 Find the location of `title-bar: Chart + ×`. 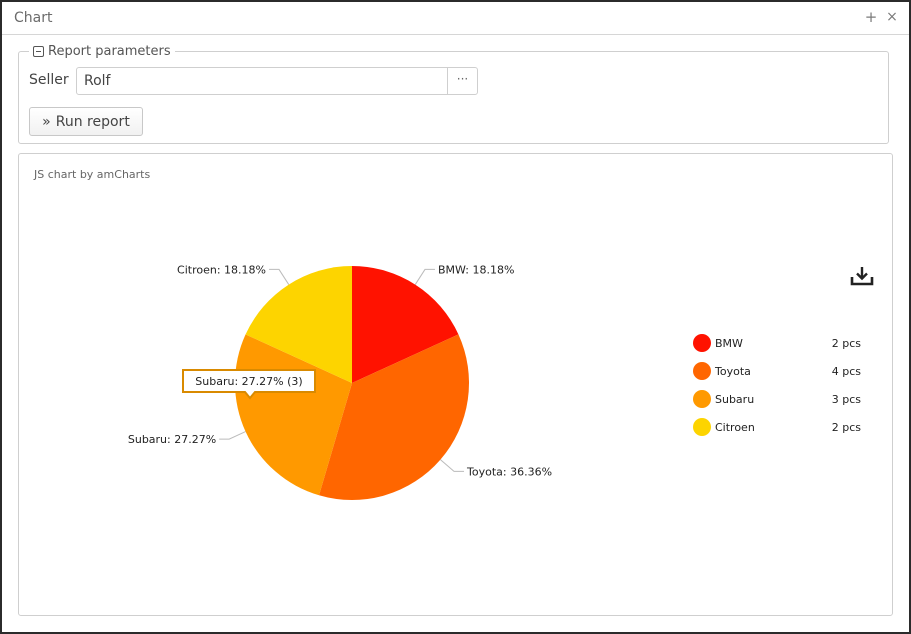

title-bar: Chart + × is located at coordinates (455, 18).